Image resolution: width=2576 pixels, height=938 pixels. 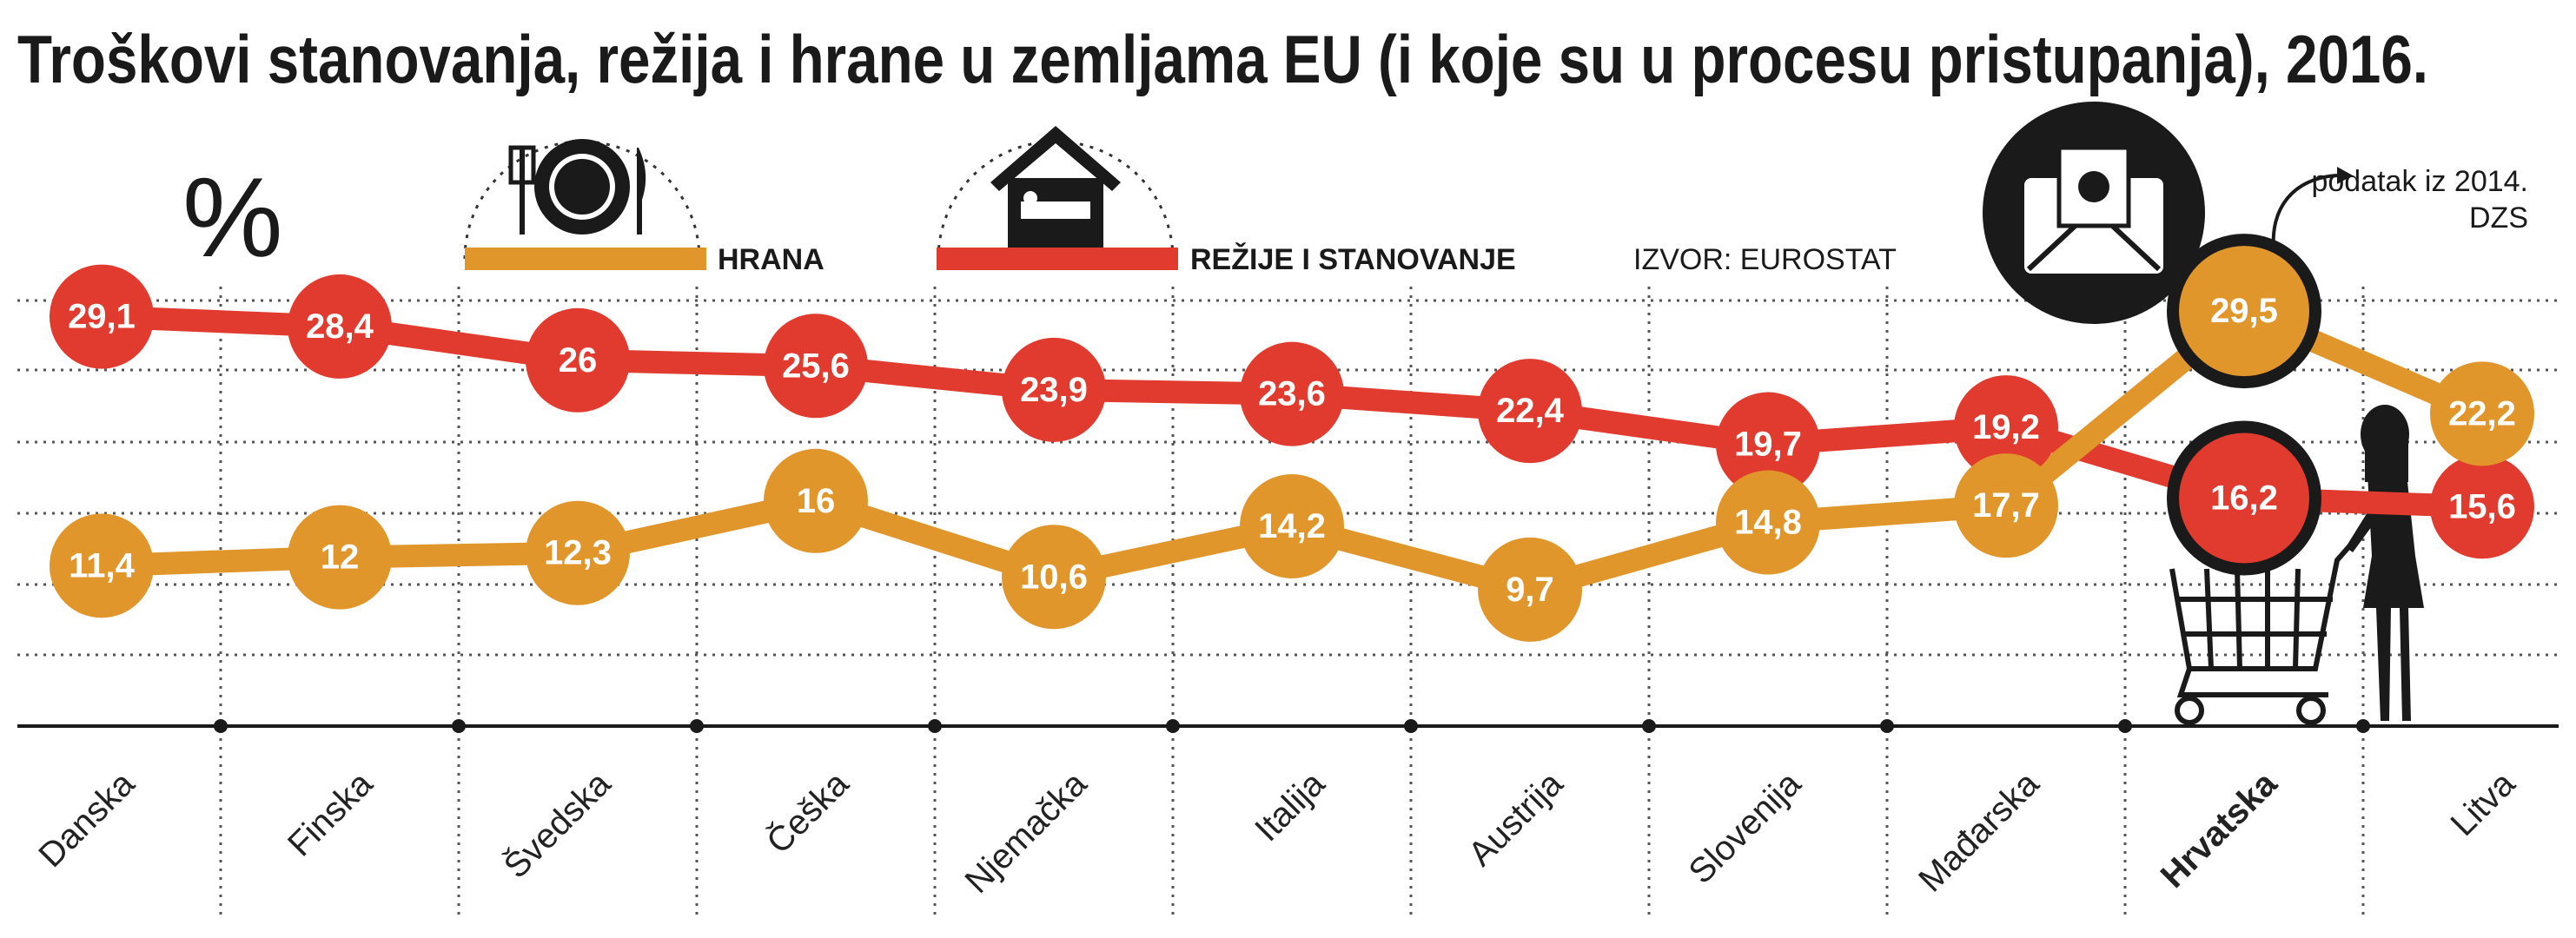 I want to click on x-tick-label: Danska, so click(x=86, y=819).